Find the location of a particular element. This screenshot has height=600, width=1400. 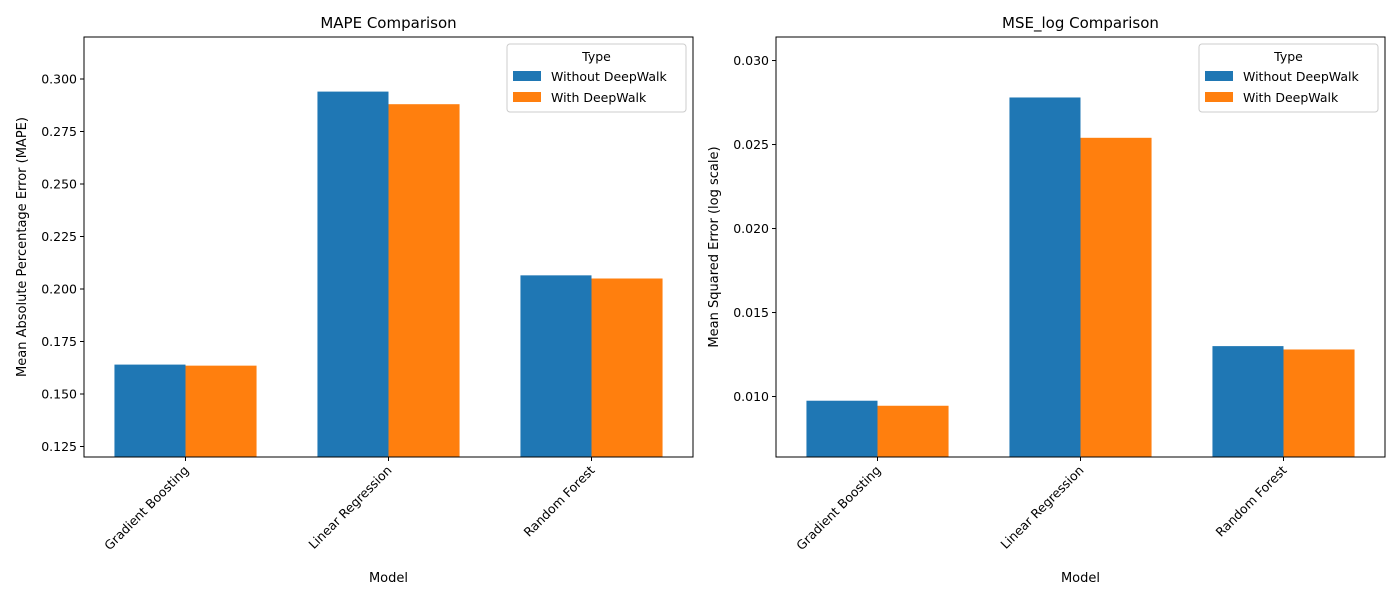

y-tick-label: 0.175 is located at coordinates (59, 341).